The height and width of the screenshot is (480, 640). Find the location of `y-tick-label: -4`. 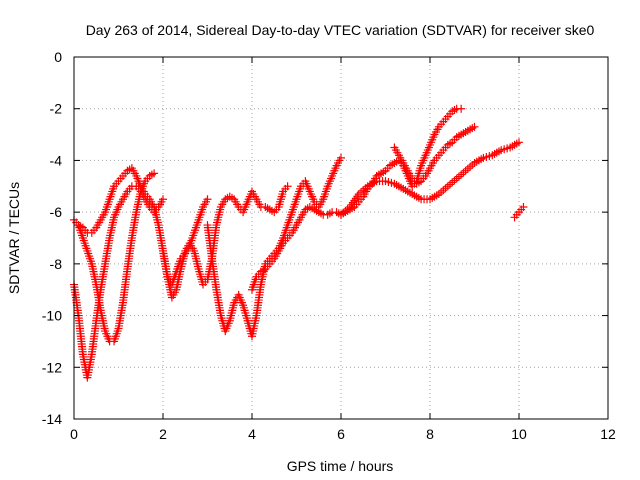

y-tick-label: -4 is located at coordinates (56, 160).